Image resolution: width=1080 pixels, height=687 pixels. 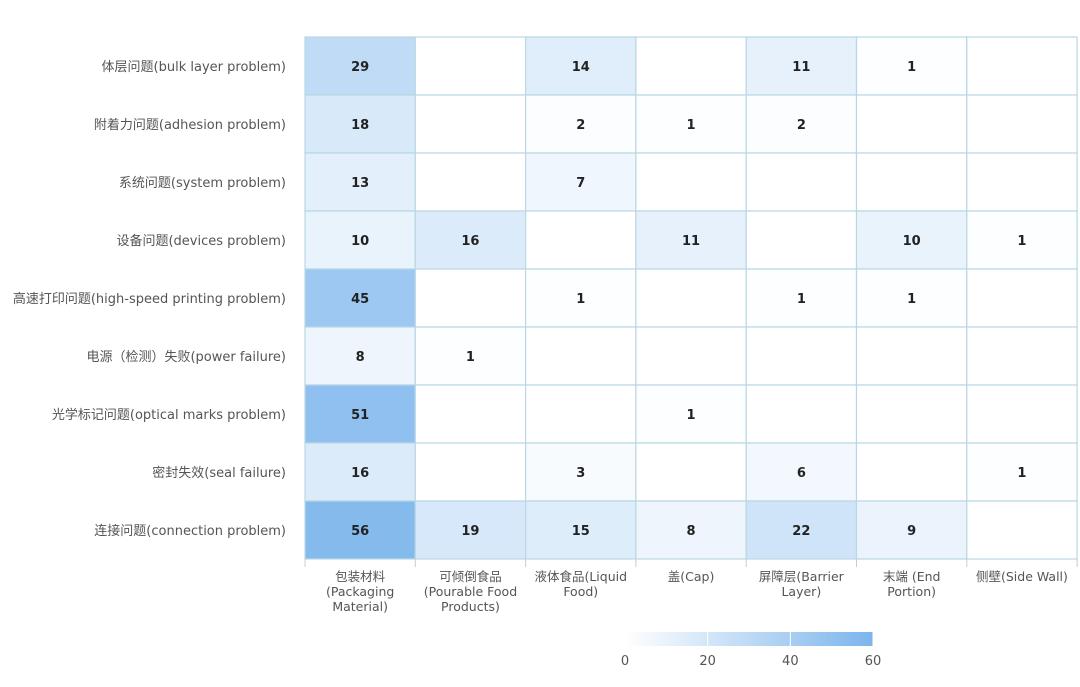 I want to click on row-label: 连接问题(connection problem), so click(x=190, y=531).